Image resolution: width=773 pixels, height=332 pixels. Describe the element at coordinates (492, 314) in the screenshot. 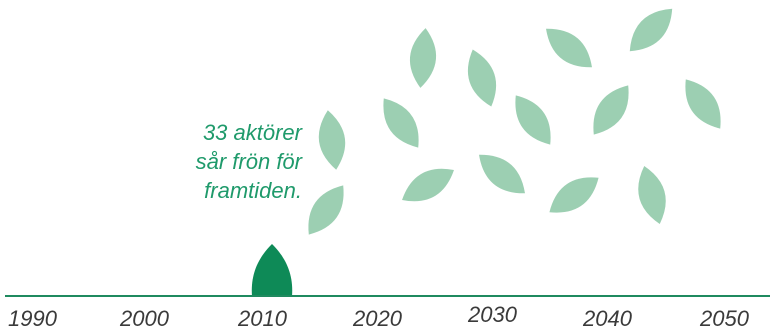

I see `year-label-2030: 2030` at that location.